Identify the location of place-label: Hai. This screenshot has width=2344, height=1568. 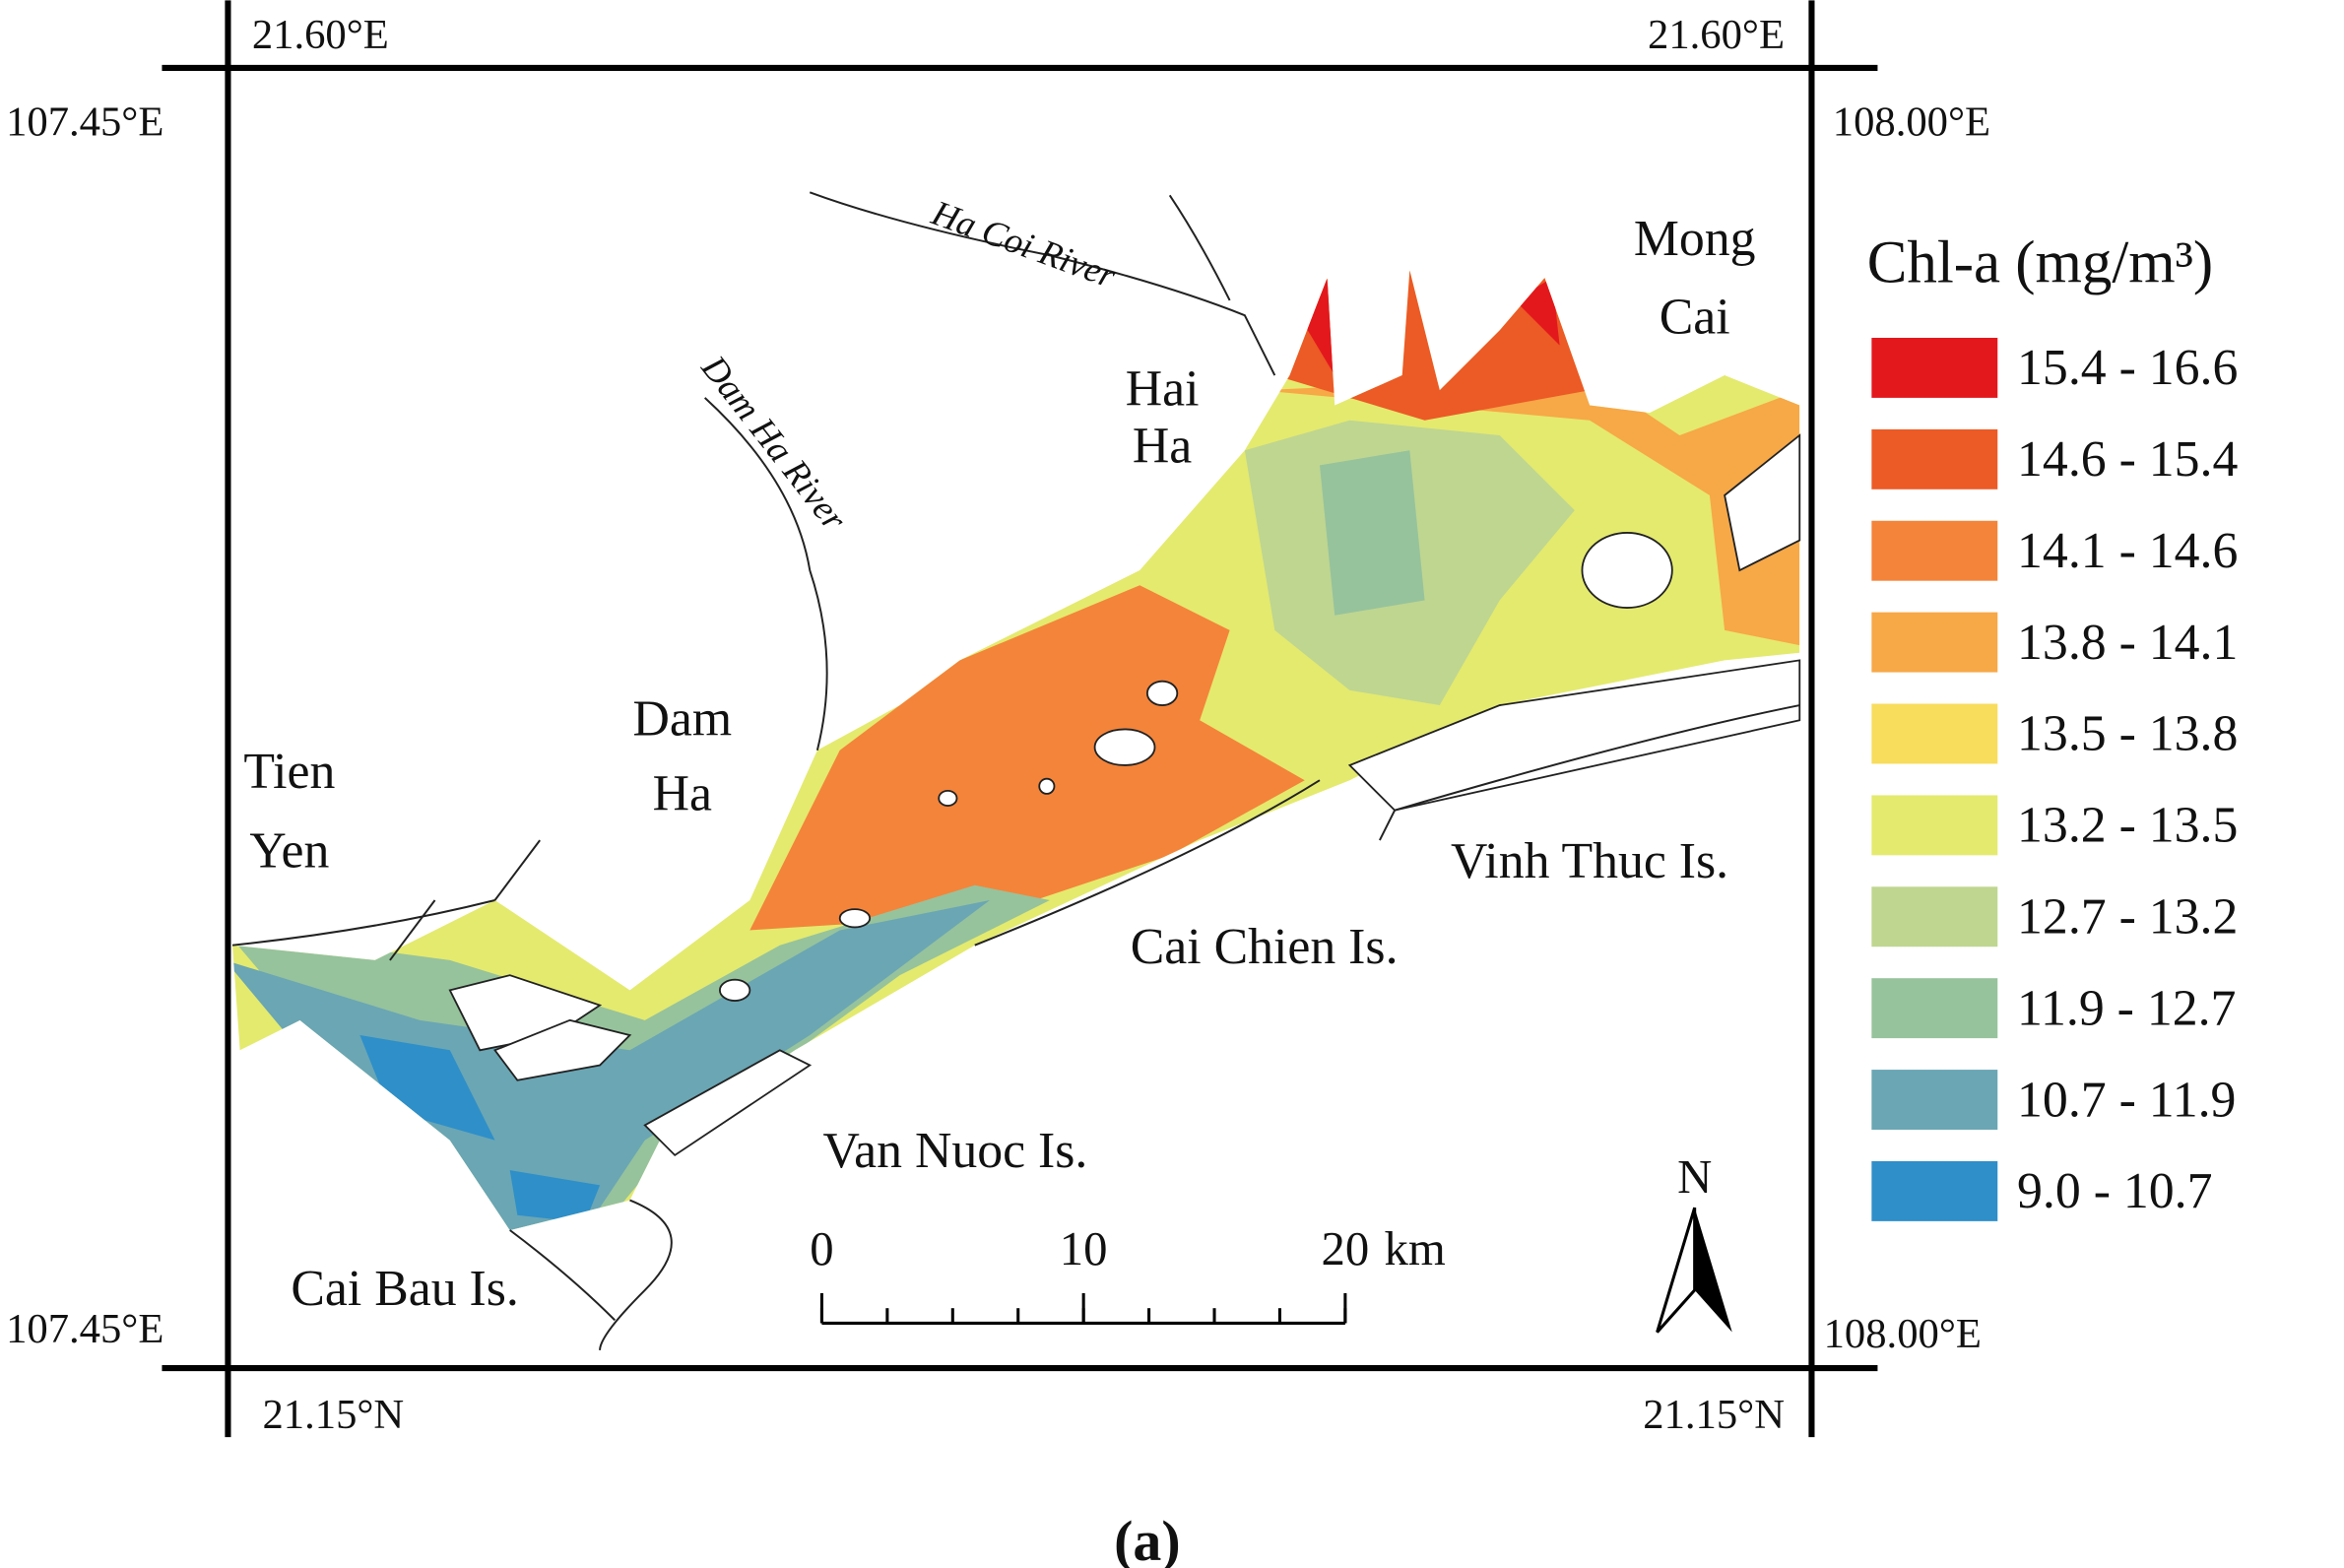
(1163, 390).